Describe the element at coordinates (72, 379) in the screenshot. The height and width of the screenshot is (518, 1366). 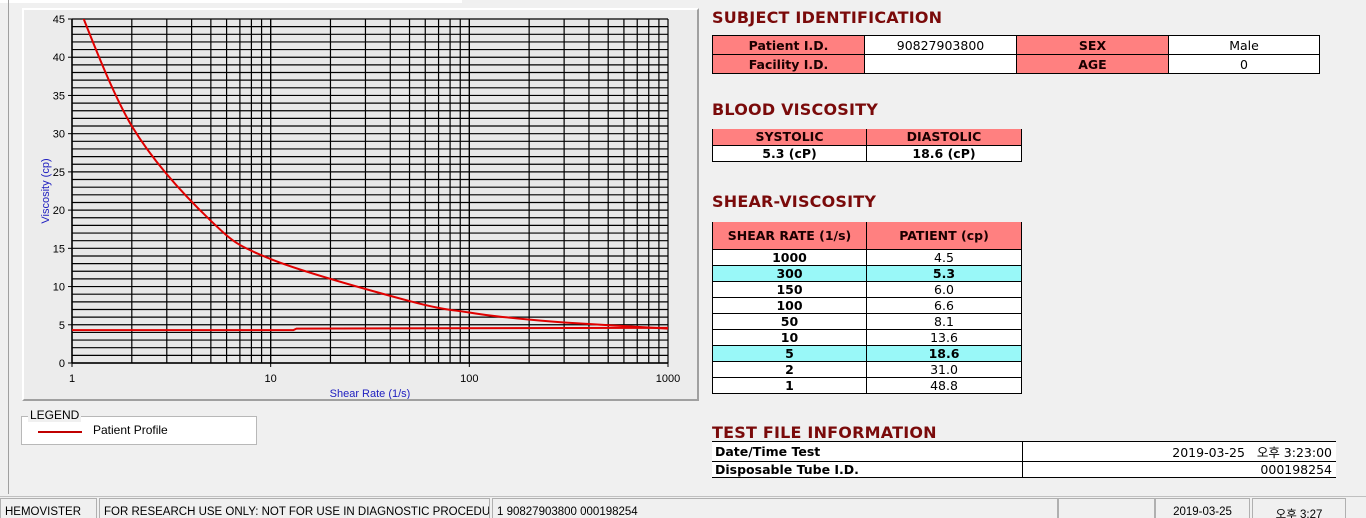
I see `x-tick-label: 1` at that location.